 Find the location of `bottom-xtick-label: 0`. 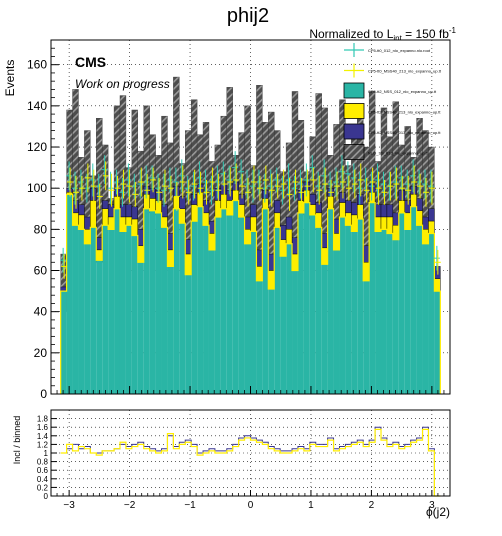

bottom-xtick-label: 0 is located at coordinates (251, 505).